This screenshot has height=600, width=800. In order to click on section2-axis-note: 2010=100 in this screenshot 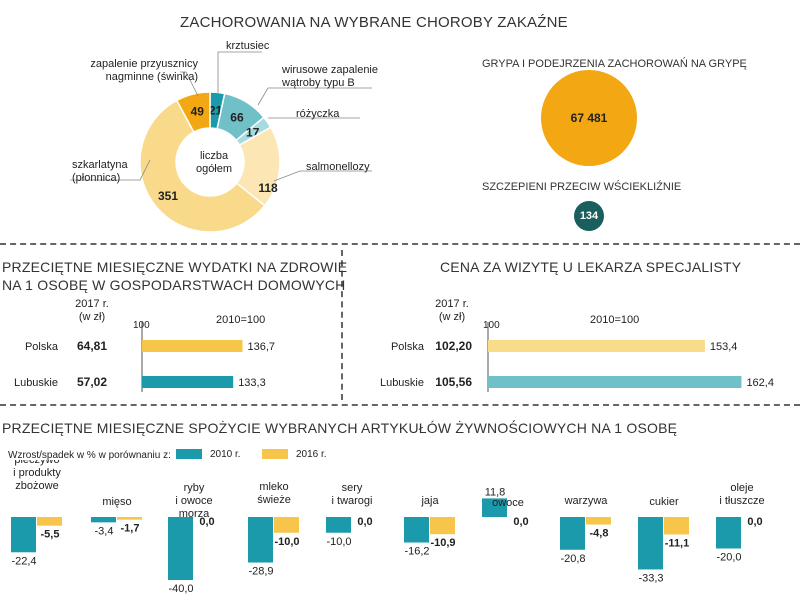, I will do `click(241, 320)`.